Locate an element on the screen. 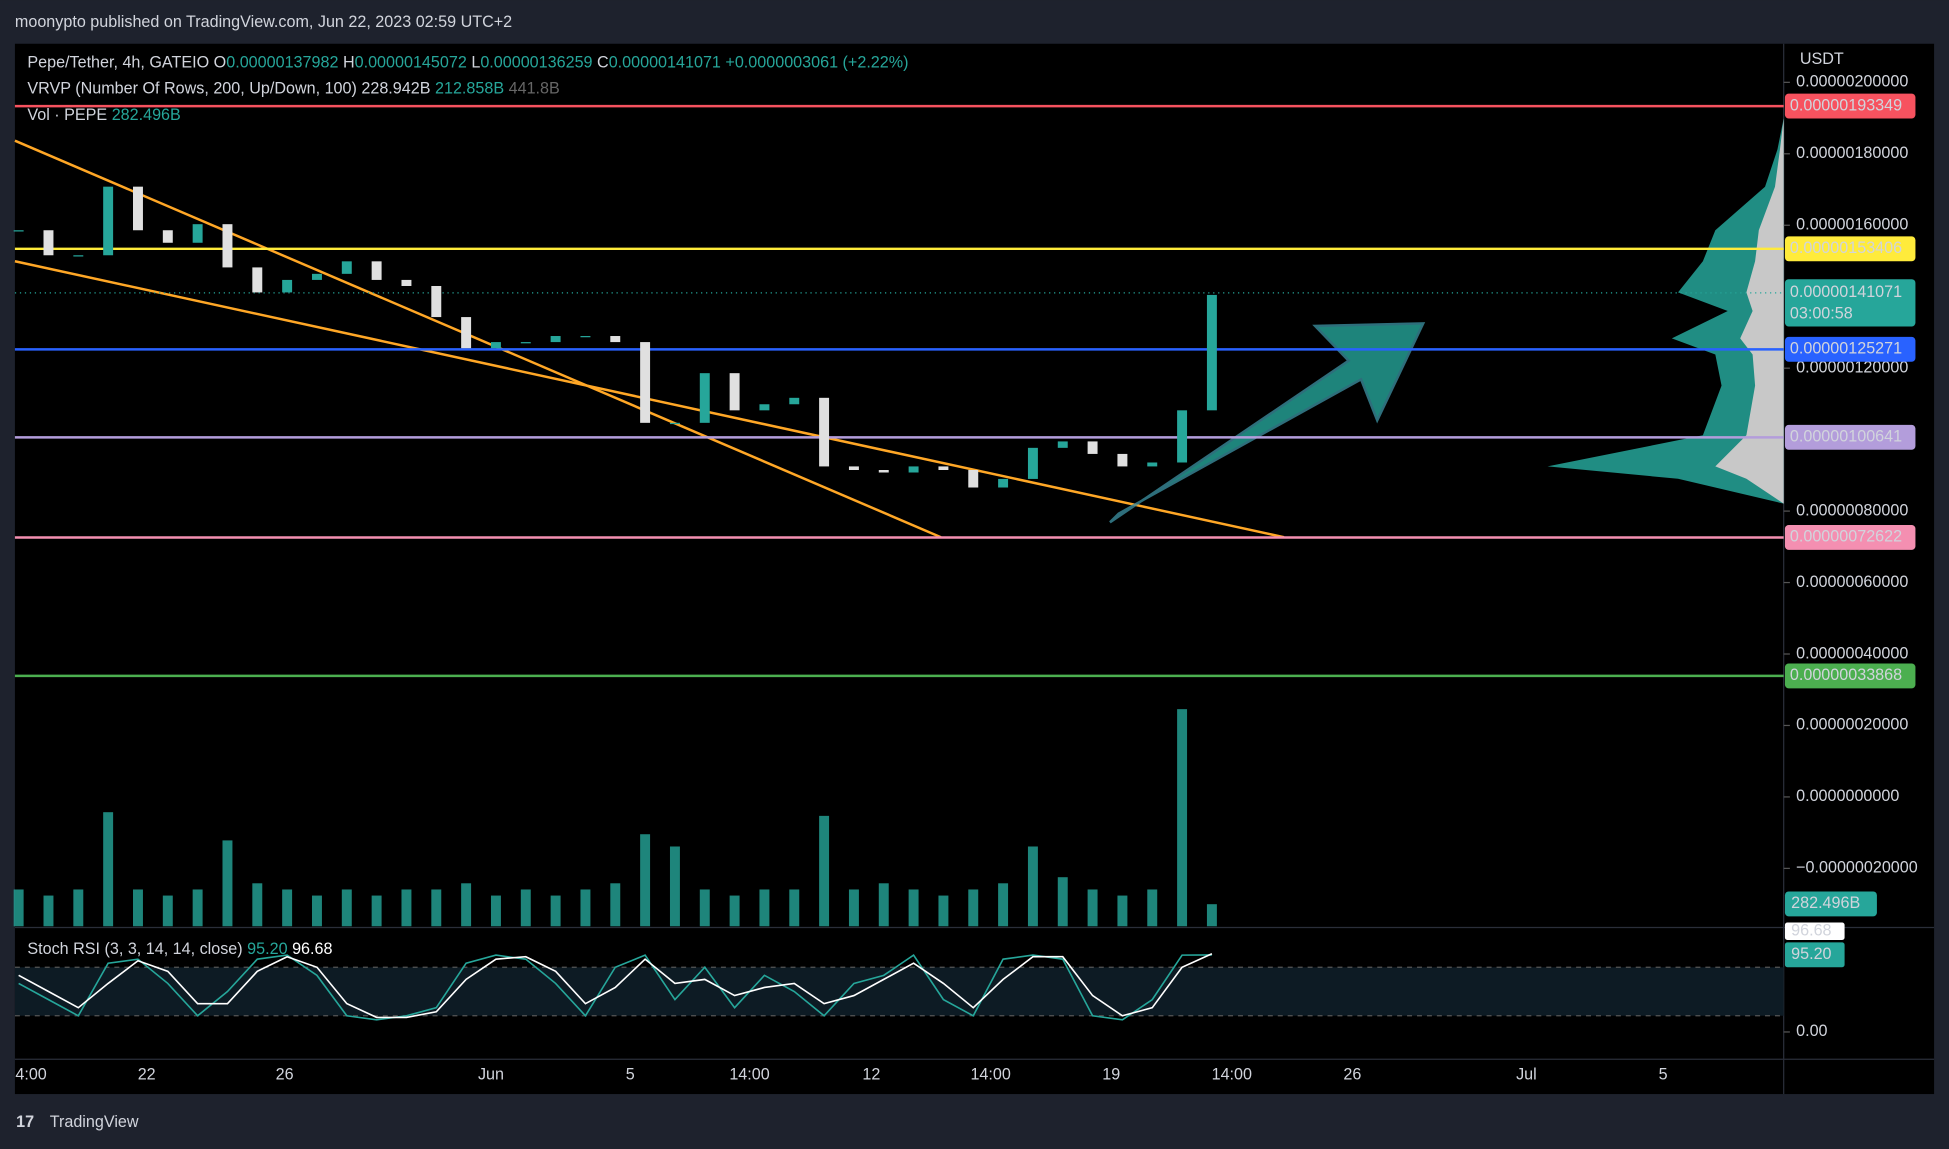 Image resolution: width=1949 pixels, height=1149 pixels. stoch-band is located at coordinates (899, 991).